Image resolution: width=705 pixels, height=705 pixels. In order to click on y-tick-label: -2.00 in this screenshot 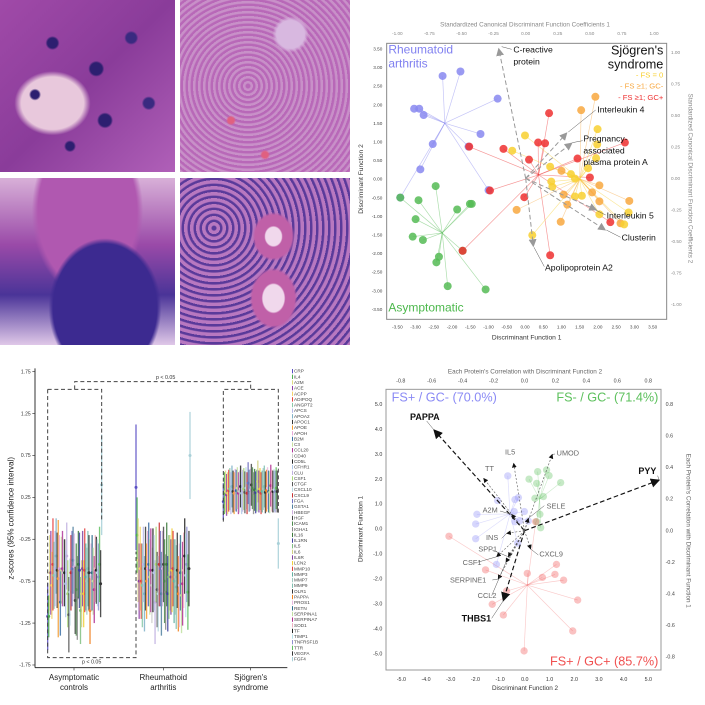, I will do `click(377, 253)`.